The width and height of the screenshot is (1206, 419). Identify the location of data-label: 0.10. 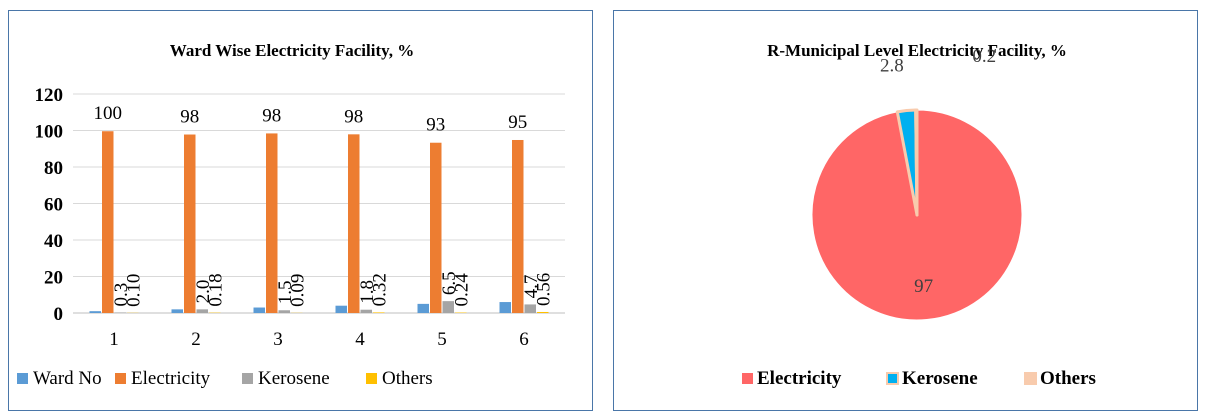
(134, 290).